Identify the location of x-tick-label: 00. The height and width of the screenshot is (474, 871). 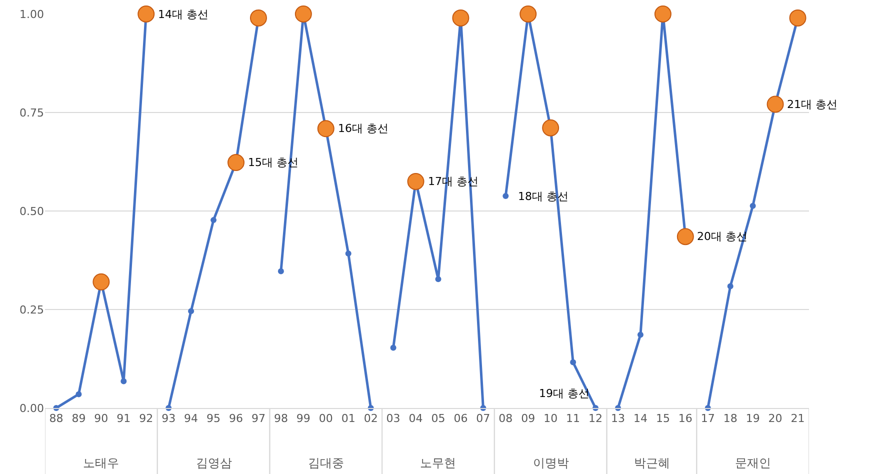
(325, 419).